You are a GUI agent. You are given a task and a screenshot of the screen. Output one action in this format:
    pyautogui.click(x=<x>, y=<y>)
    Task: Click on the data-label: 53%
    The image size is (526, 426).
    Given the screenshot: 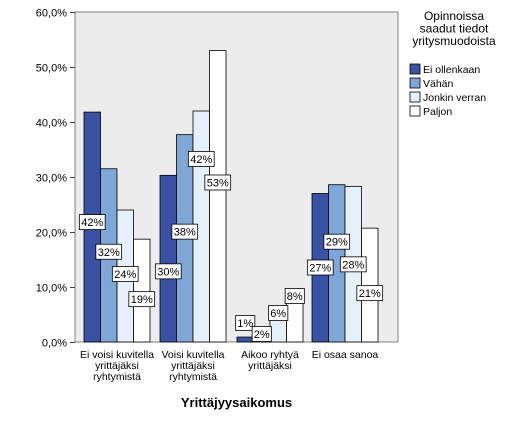 What is the action you would take?
    pyautogui.click(x=218, y=184)
    